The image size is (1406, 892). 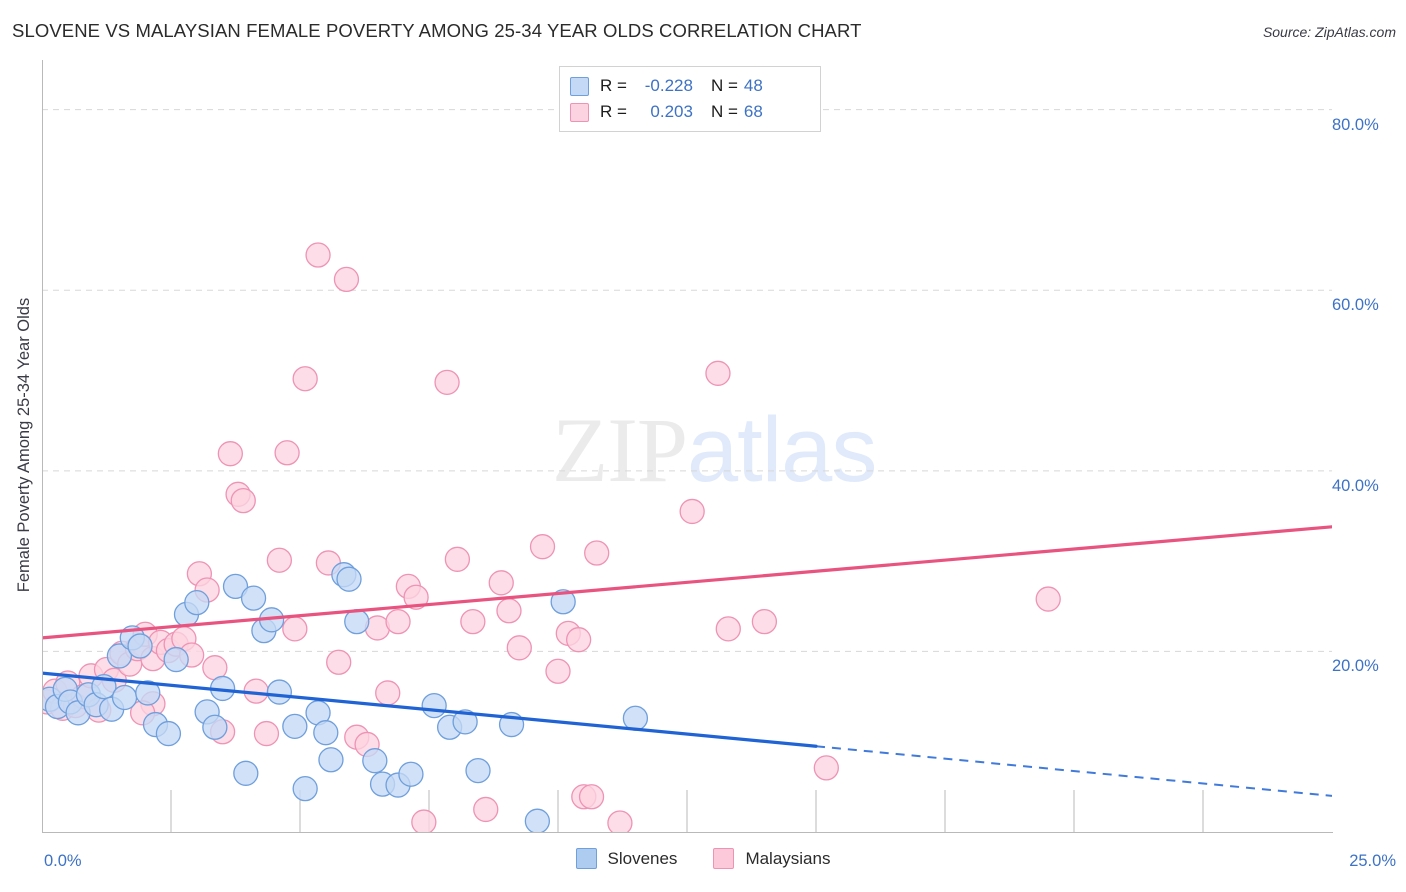 What do you see at coordinates (24, 445) in the screenshot?
I see `y-axis-title: Female Poverty Among 25-34 Year Olds` at bounding box center [24, 445].